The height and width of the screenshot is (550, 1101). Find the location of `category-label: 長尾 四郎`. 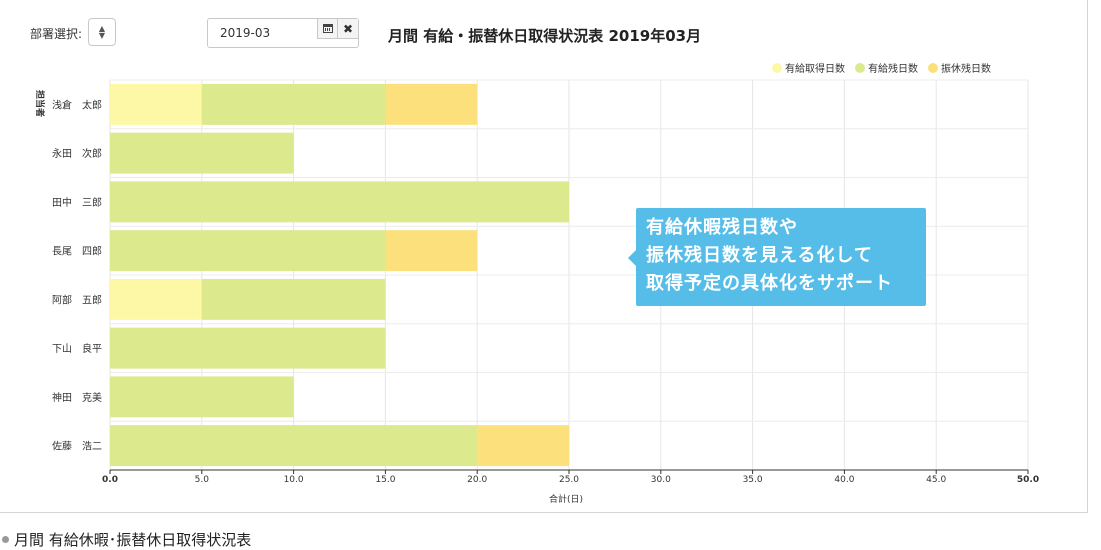

category-label: 長尾 四郎 is located at coordinates (77, 251).